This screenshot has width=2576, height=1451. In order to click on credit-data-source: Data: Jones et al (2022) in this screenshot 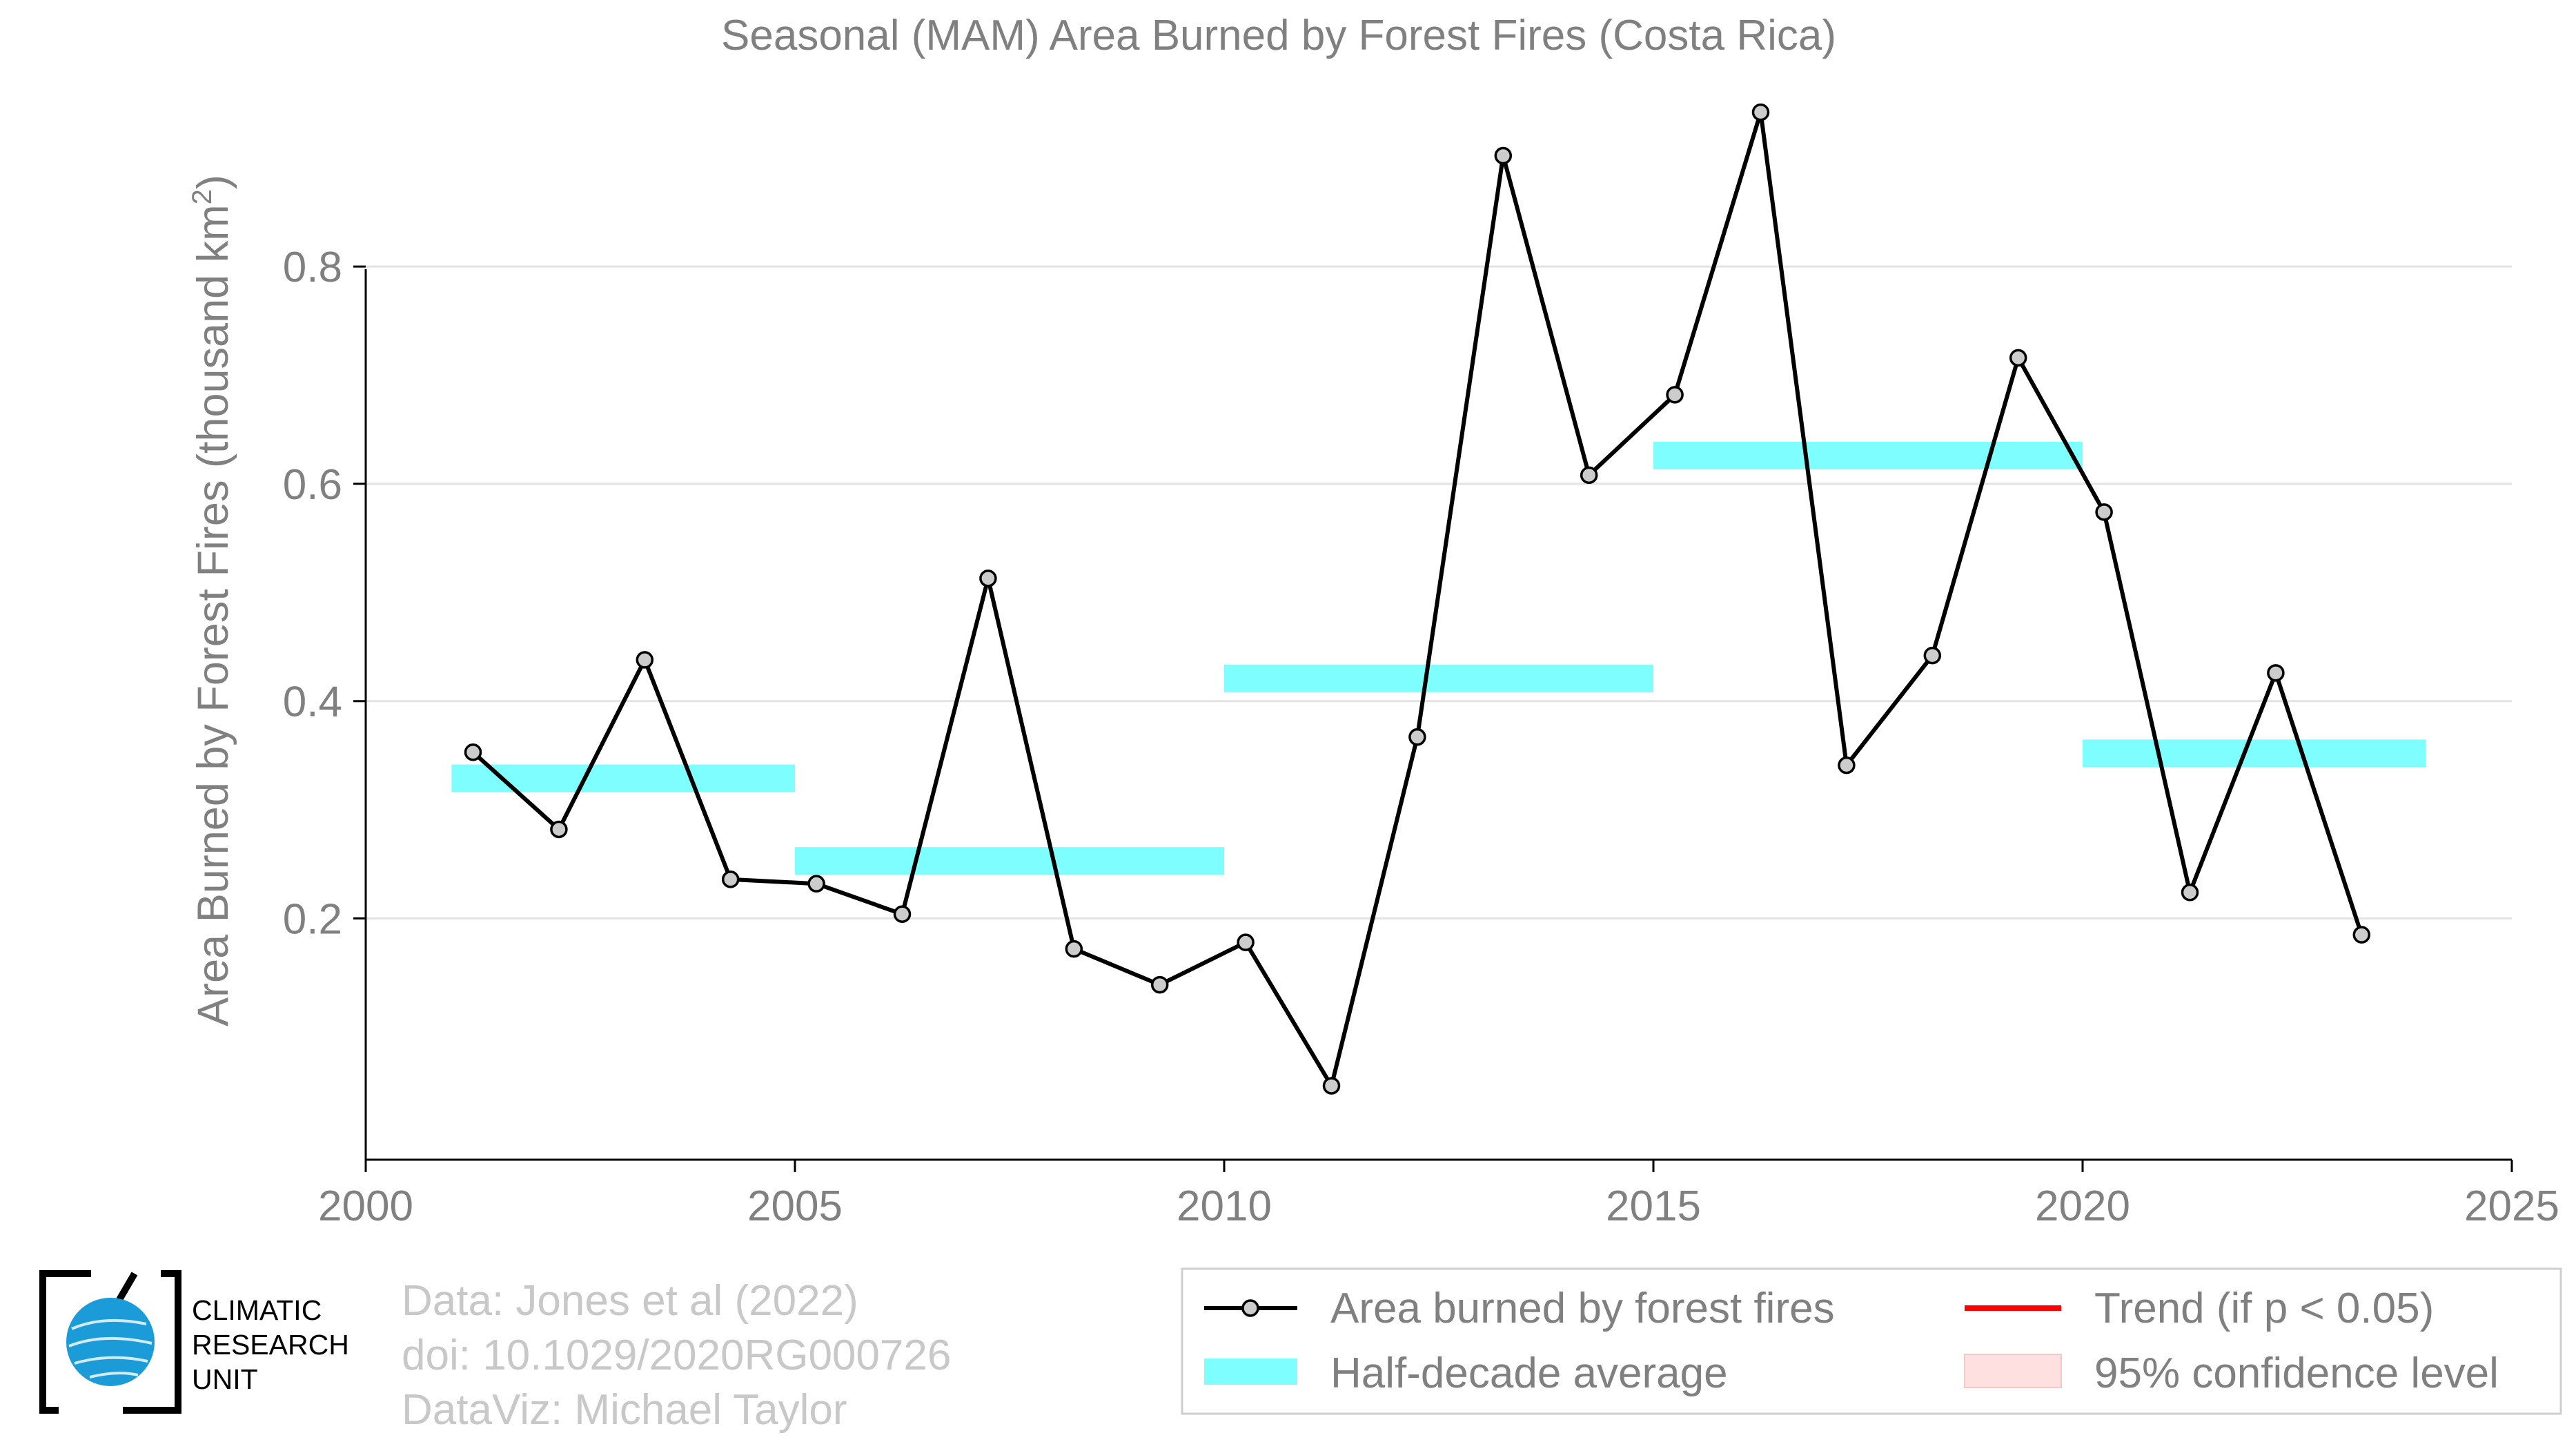, I will do `click(630, 1301)`.